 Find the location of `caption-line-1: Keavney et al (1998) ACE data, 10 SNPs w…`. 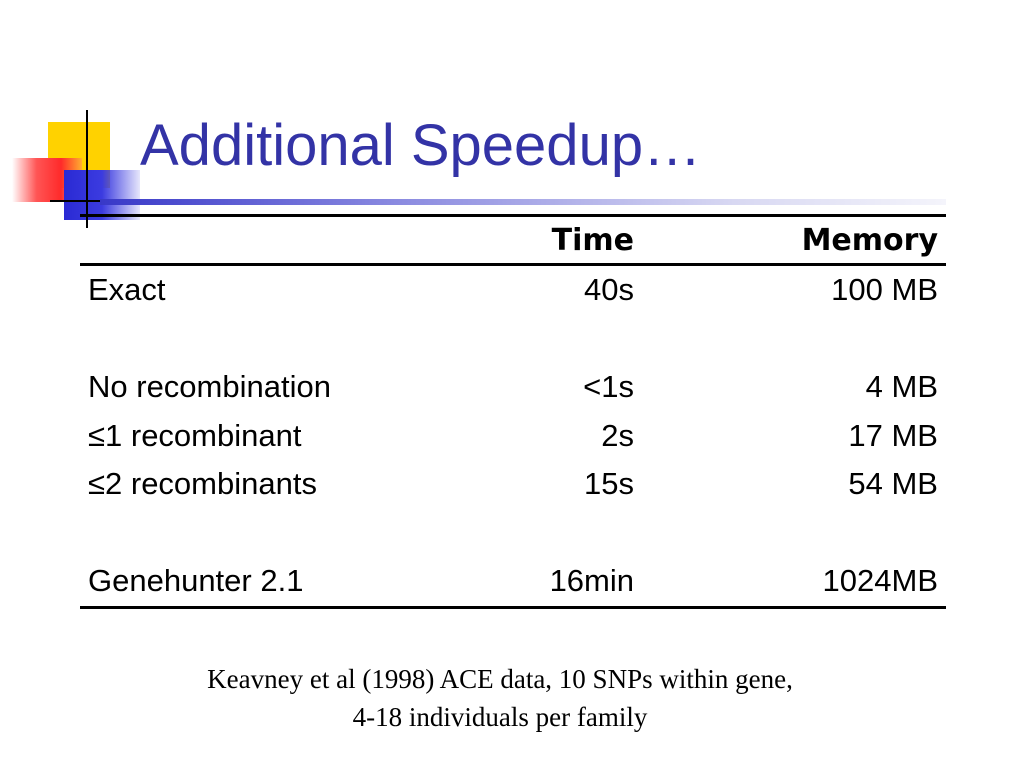

caption-line-1: Keavney et al (1998) ACE data, 10 SNPs w… is located at coordinates (500, 679).